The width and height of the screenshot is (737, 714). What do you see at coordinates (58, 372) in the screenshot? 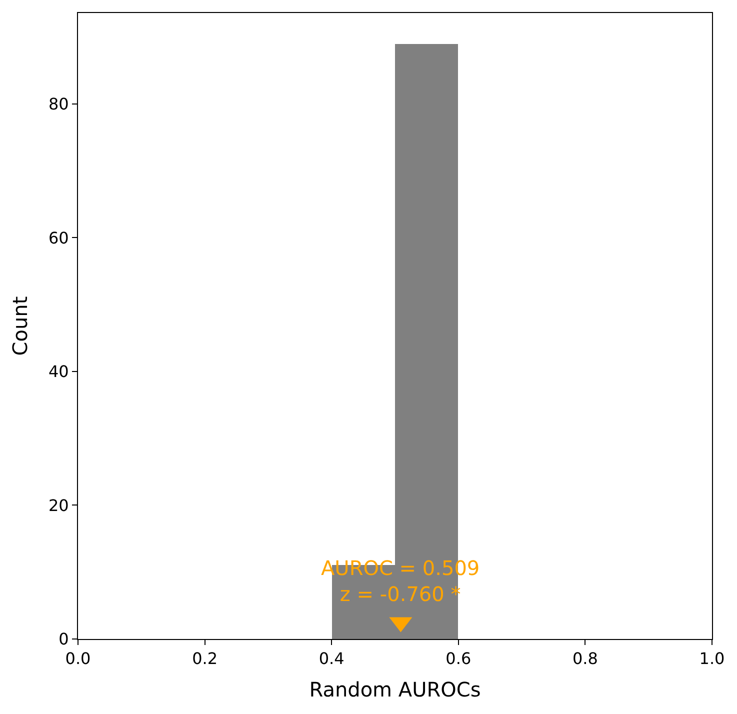
I see `y-tick-label: 40` at bounding box center [58, 372].